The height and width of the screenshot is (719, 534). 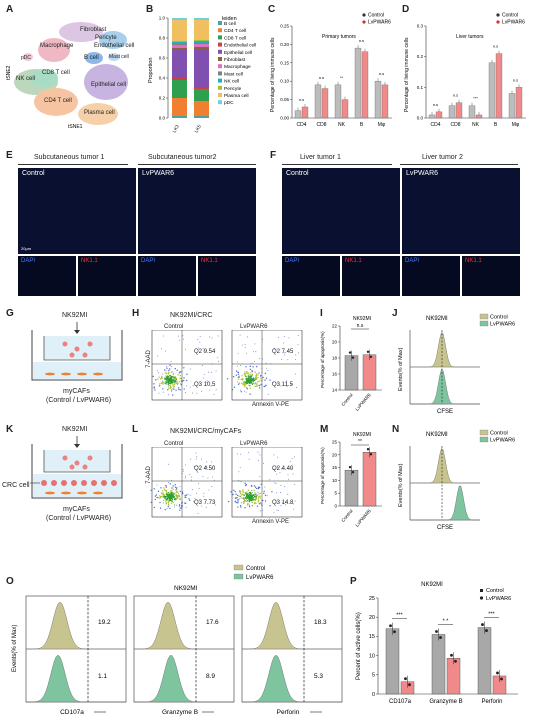 What do you see at coordinates (435, 125) in the screenshot?
I see `xtick-label: CD4` at bounding box center [435, 125].